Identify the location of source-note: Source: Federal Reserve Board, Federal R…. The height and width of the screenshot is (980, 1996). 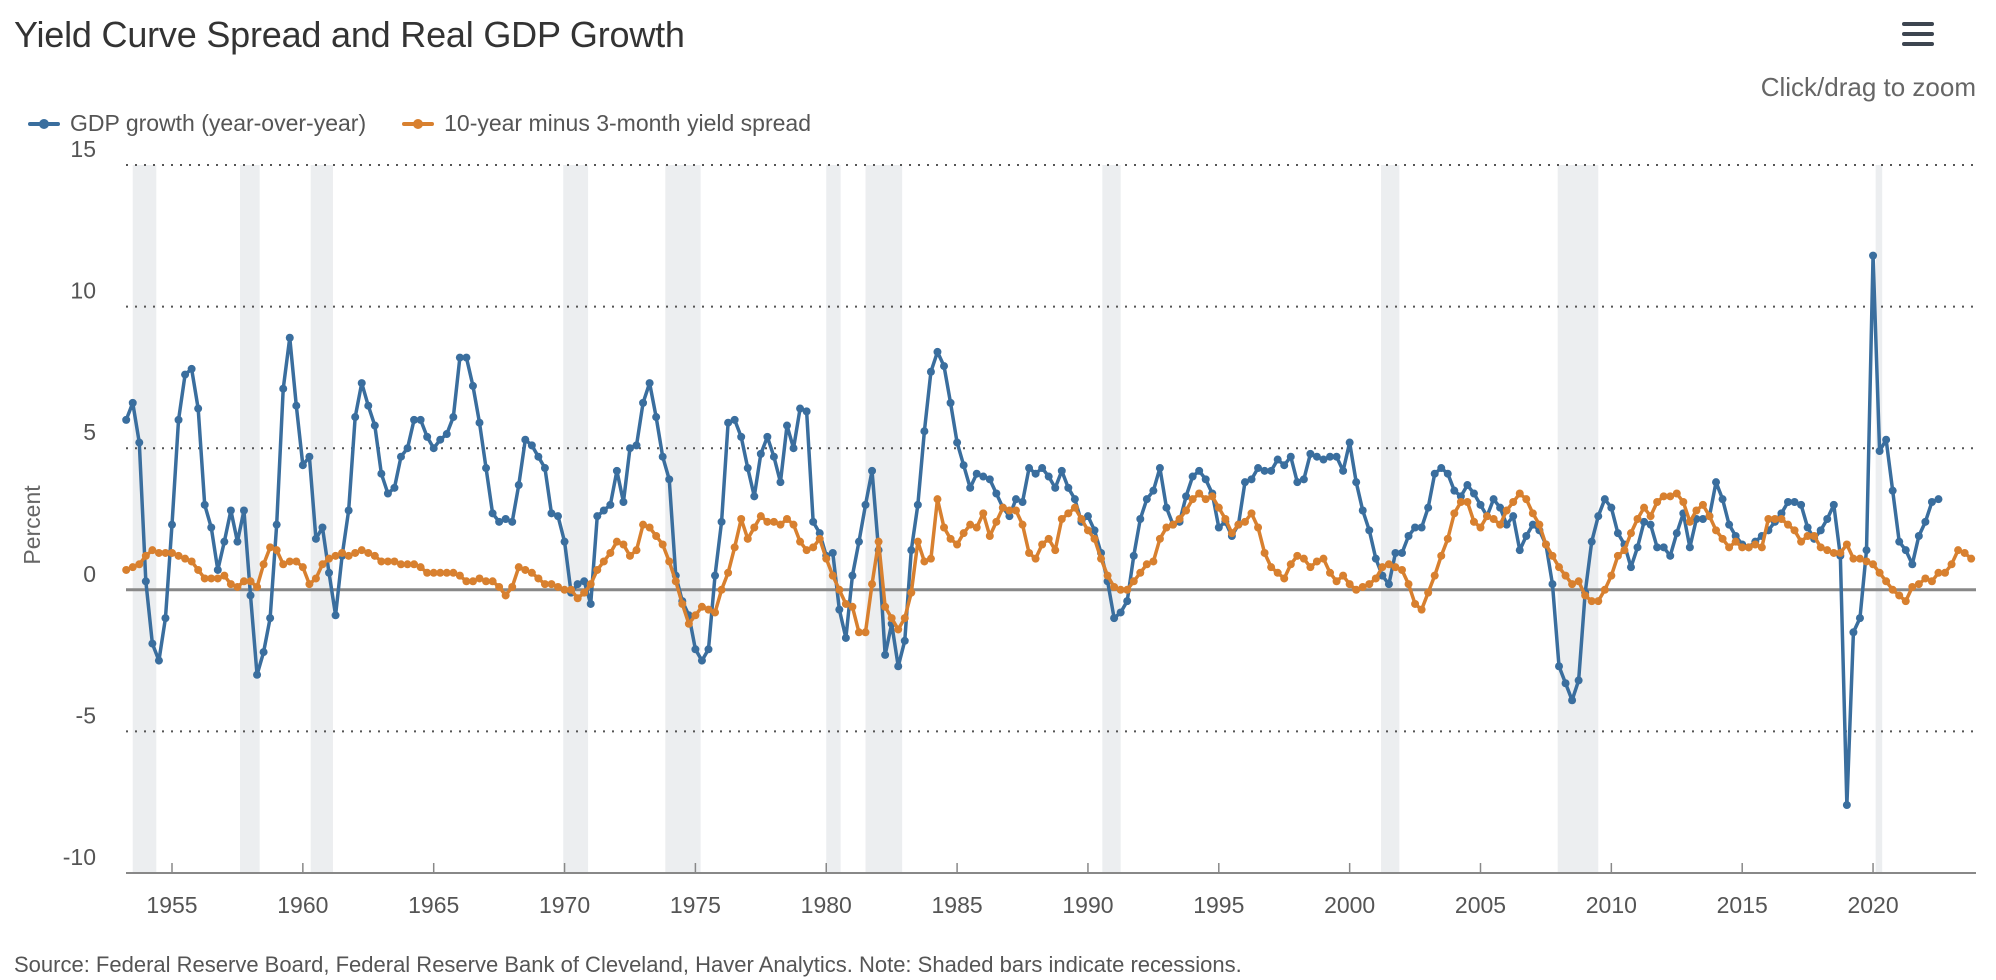
(628, 964).